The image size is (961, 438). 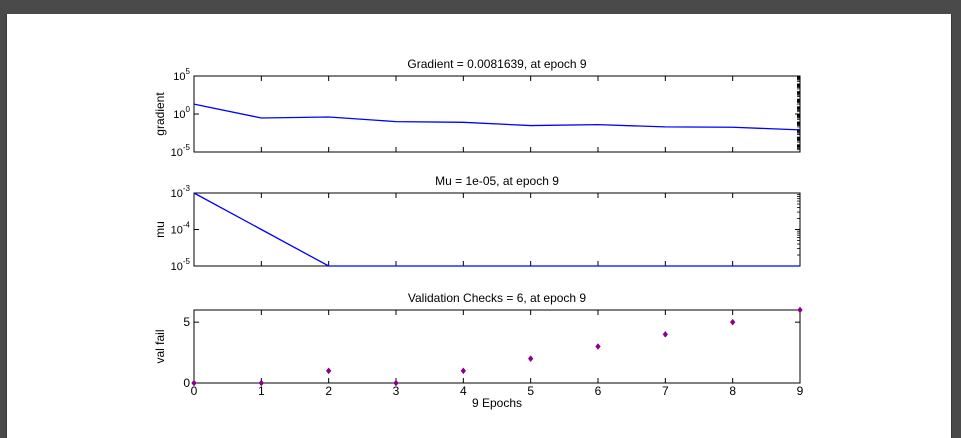 What do you see at coordinates (181, 192) in the screenshot?
I see `y-tick-label: 10⁻³` at bounding box center [181, 192].